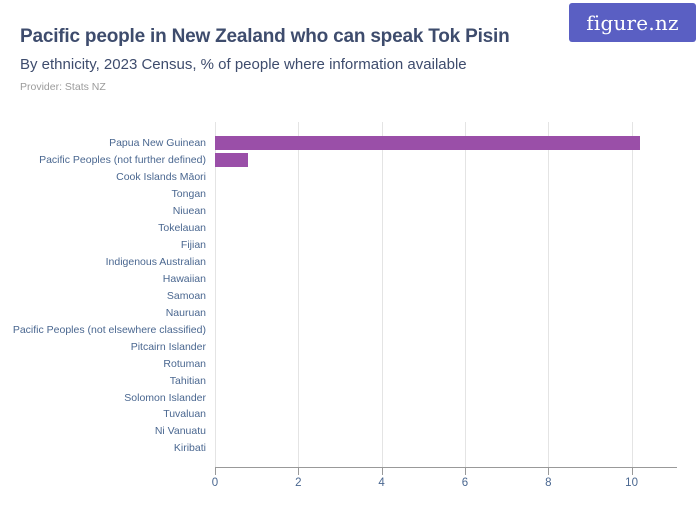 The image size is (700, 525). I want to click on provider-note: Provider: Stats NZ, so click(63, 87).